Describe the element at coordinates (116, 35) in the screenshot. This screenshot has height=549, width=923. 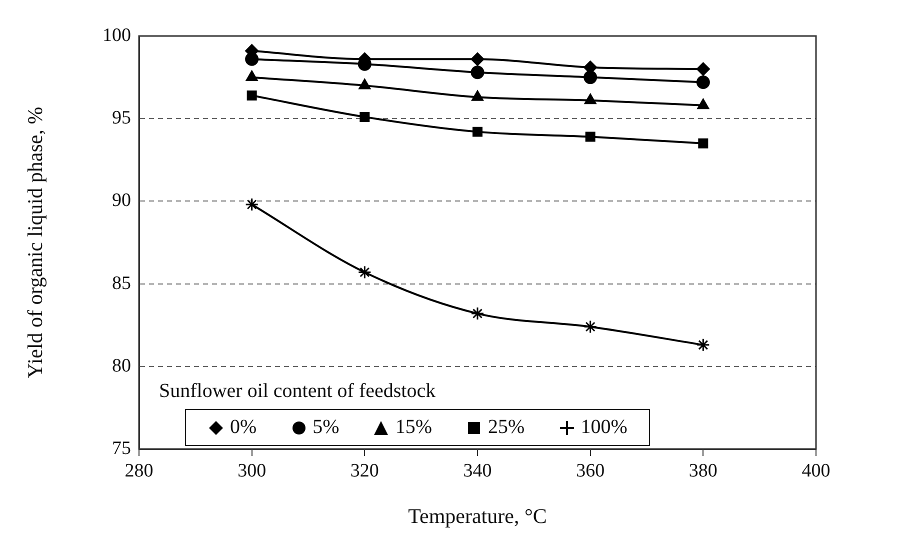
I see `y-tick-label: 100` at that location.